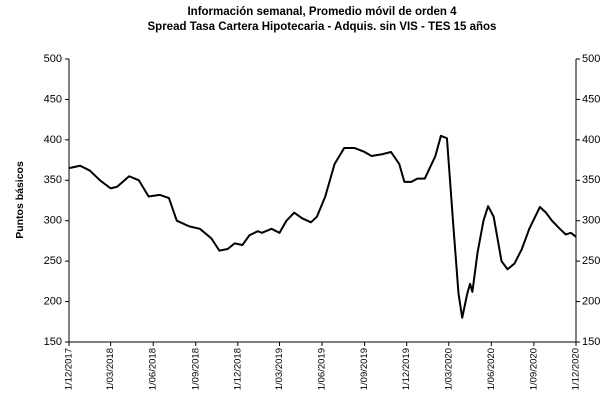 This screenshot has height=400, width=612. I want to click on x-tick-label: 1/03/2018, so click(110, 369).